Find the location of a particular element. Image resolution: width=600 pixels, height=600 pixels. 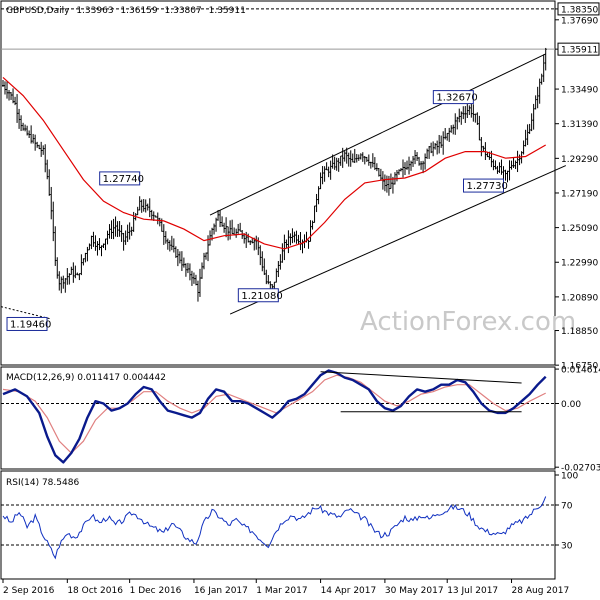

price-y-tick-label: 1.27190 is located at coordinates (579, 194).